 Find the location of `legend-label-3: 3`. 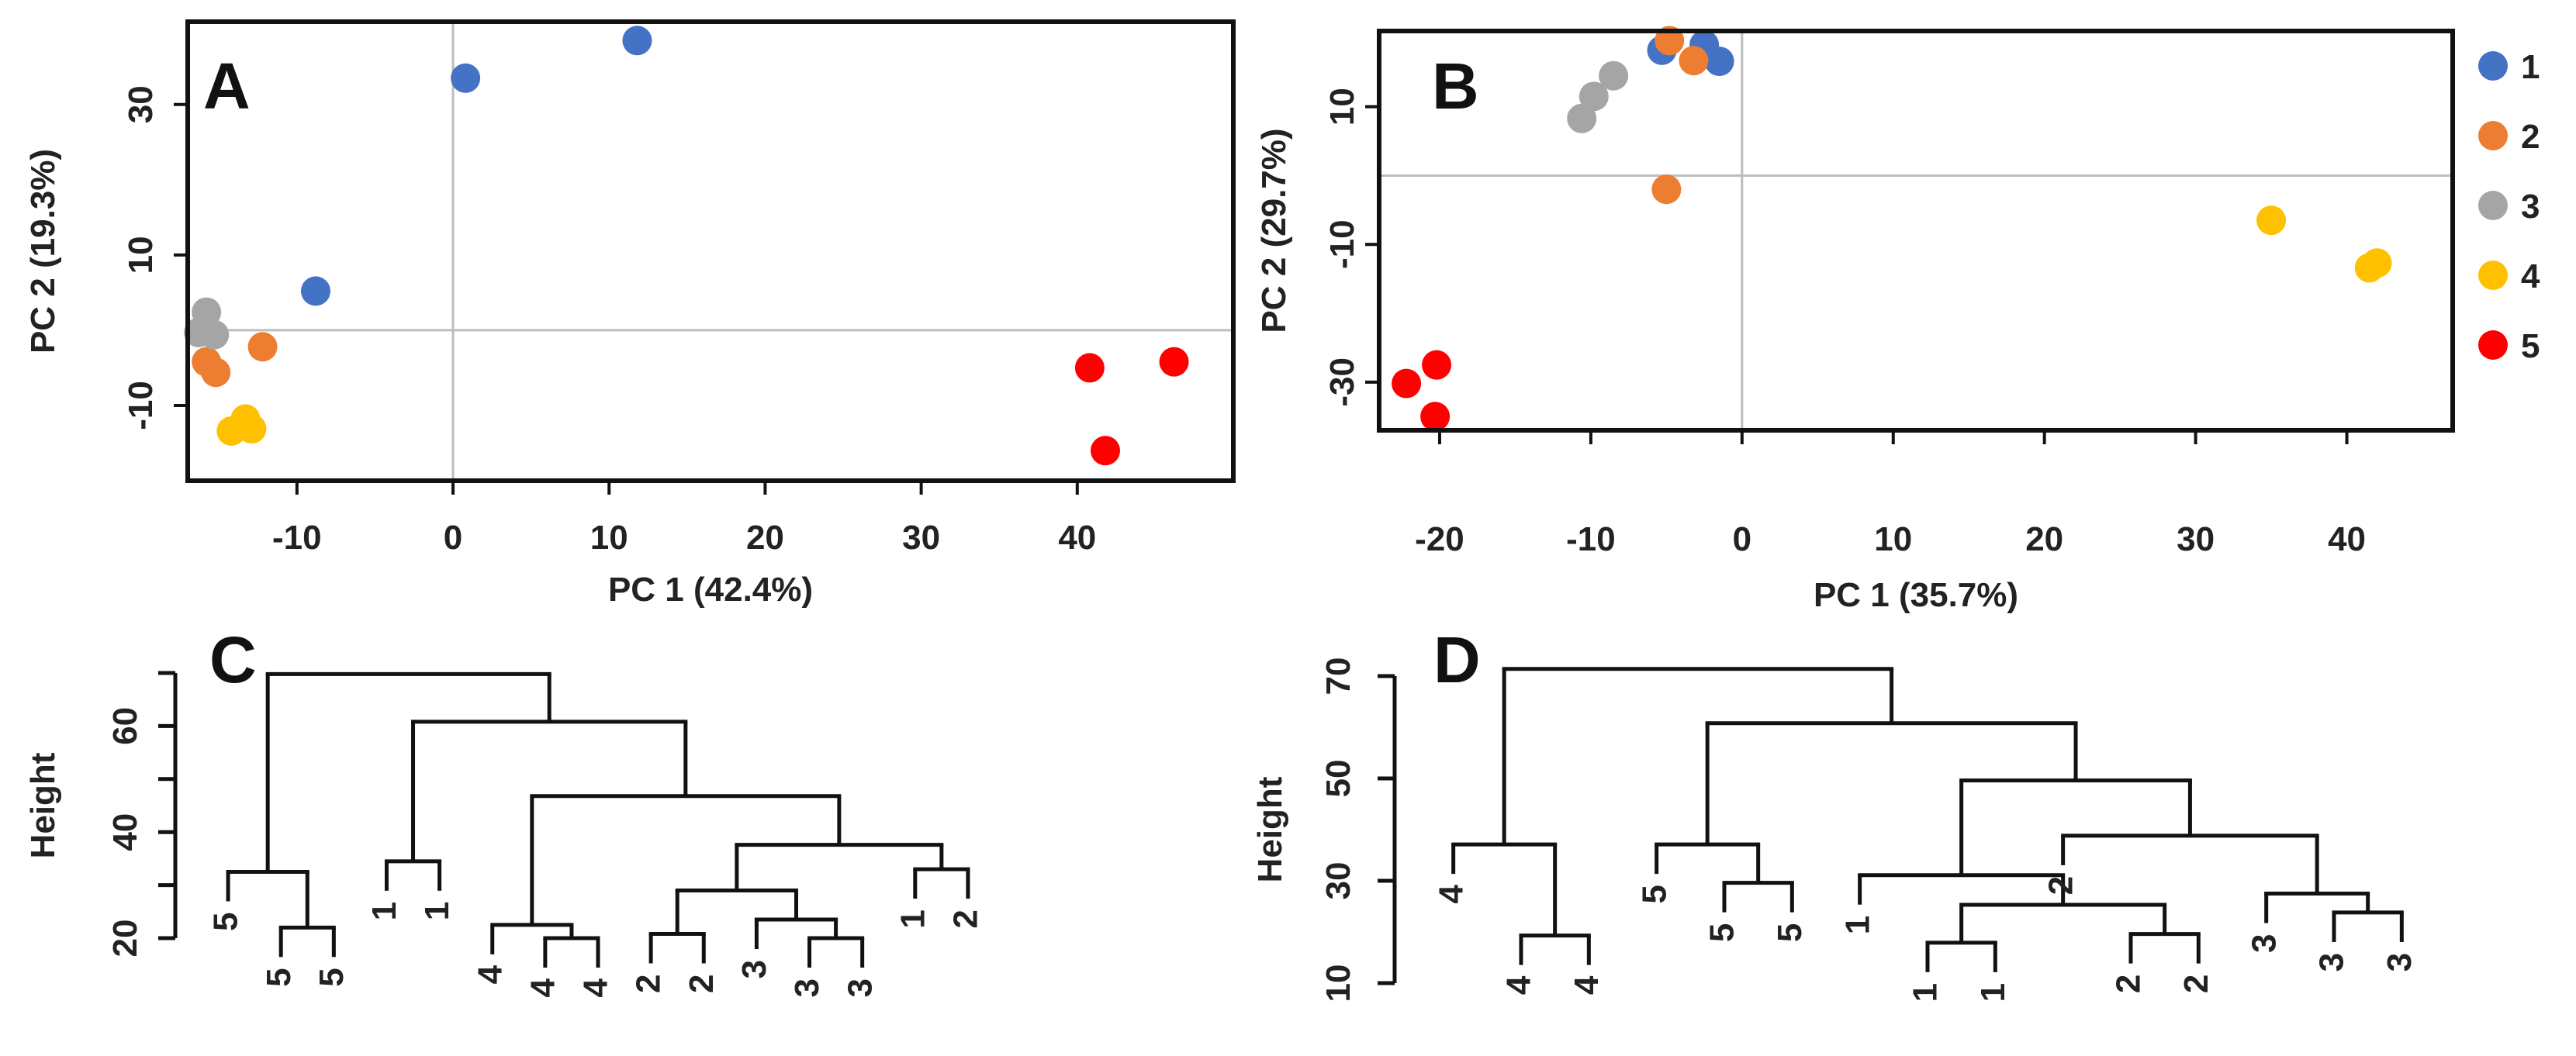

legend-label-3: 3 is located at coordinates (2530, 207).